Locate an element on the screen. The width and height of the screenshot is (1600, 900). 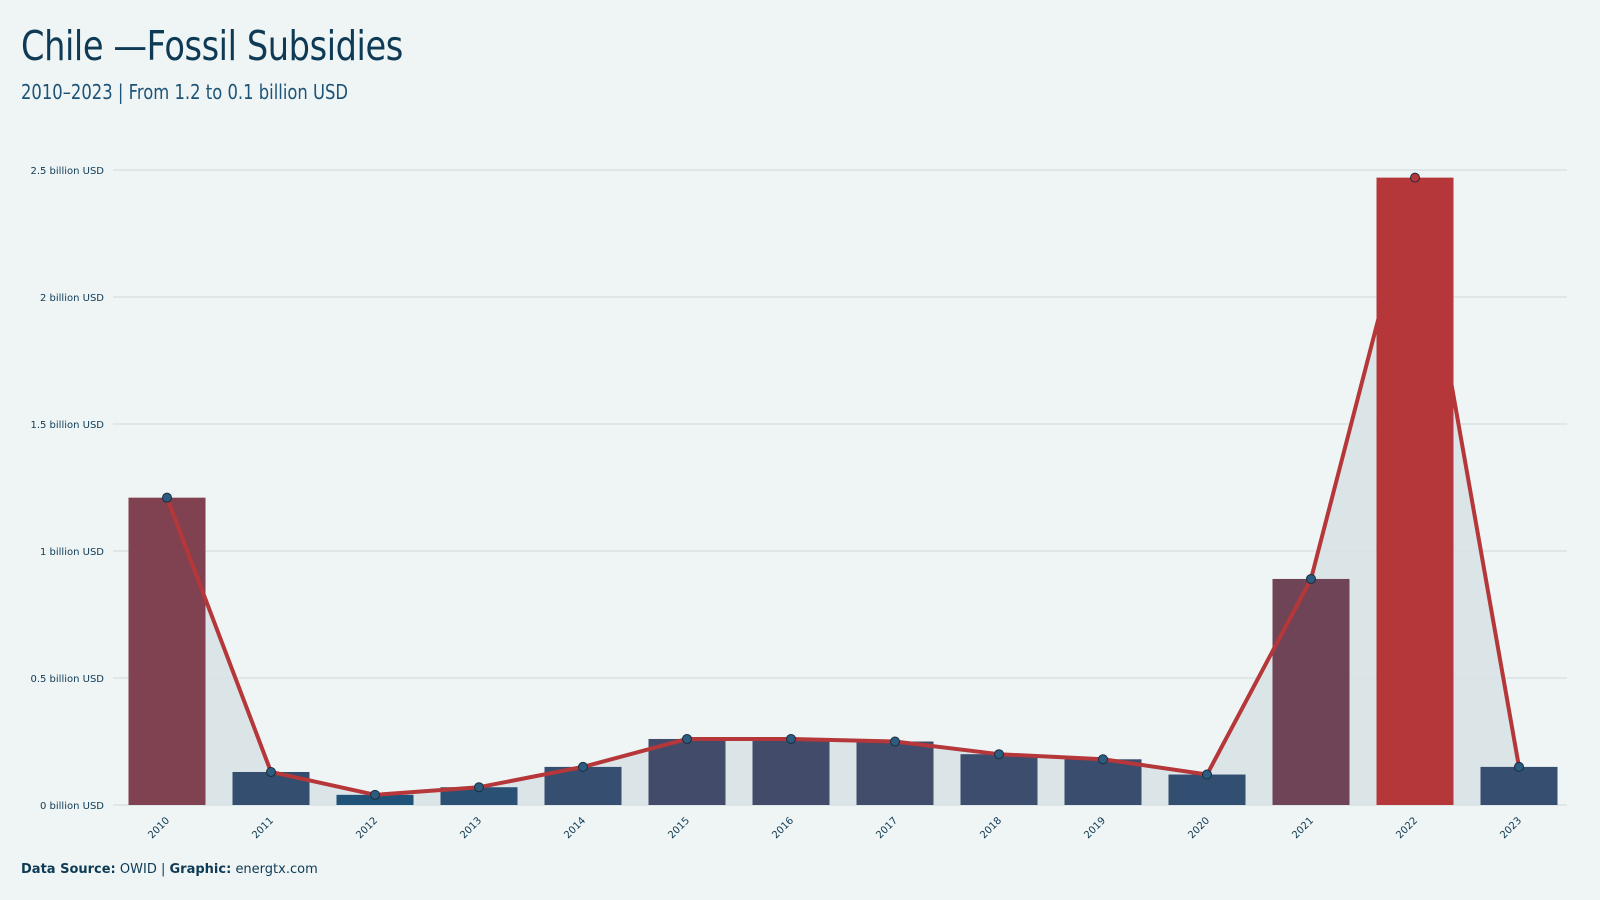
point-2021 is located at coordinates (1311, 578).